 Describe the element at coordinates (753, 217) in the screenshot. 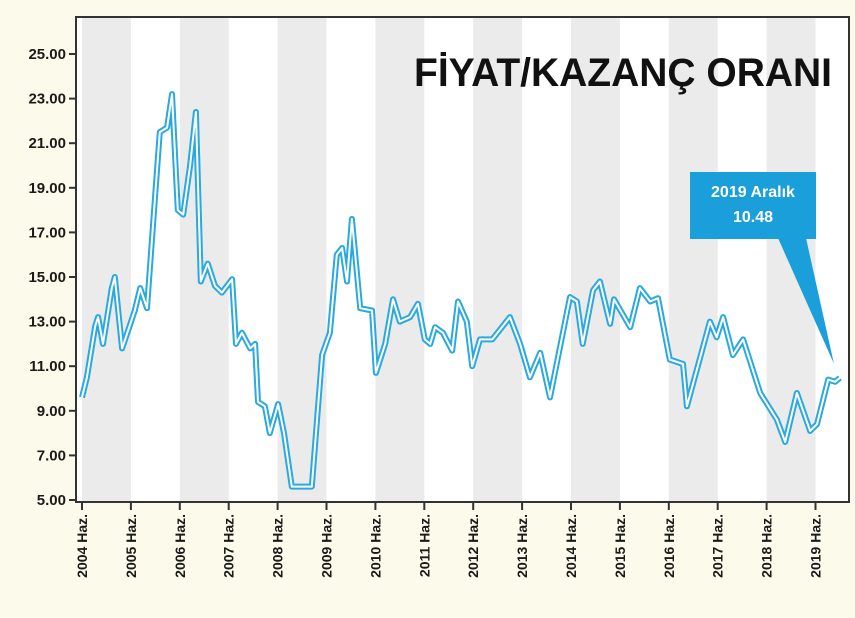

I see `callout-value: 10.48` at that location.